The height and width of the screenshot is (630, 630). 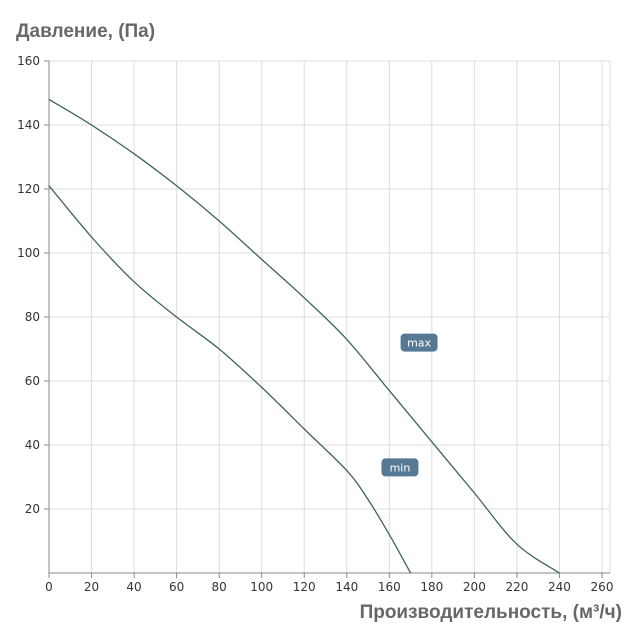 What do you see at coordinates (304, 587) in the screenshot?
I see `x-tick-label: 120` at bounding box center [304, 587].